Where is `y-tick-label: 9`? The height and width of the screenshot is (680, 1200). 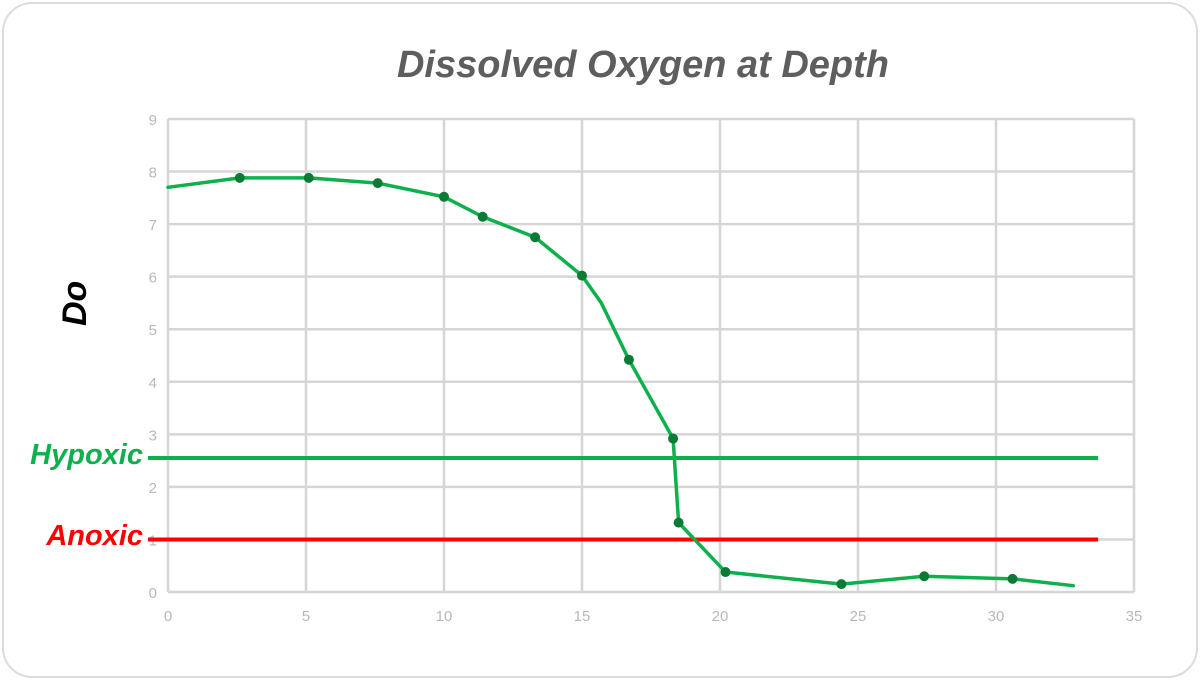
y-tick-label: 9 is located at coordinates (153, 120).